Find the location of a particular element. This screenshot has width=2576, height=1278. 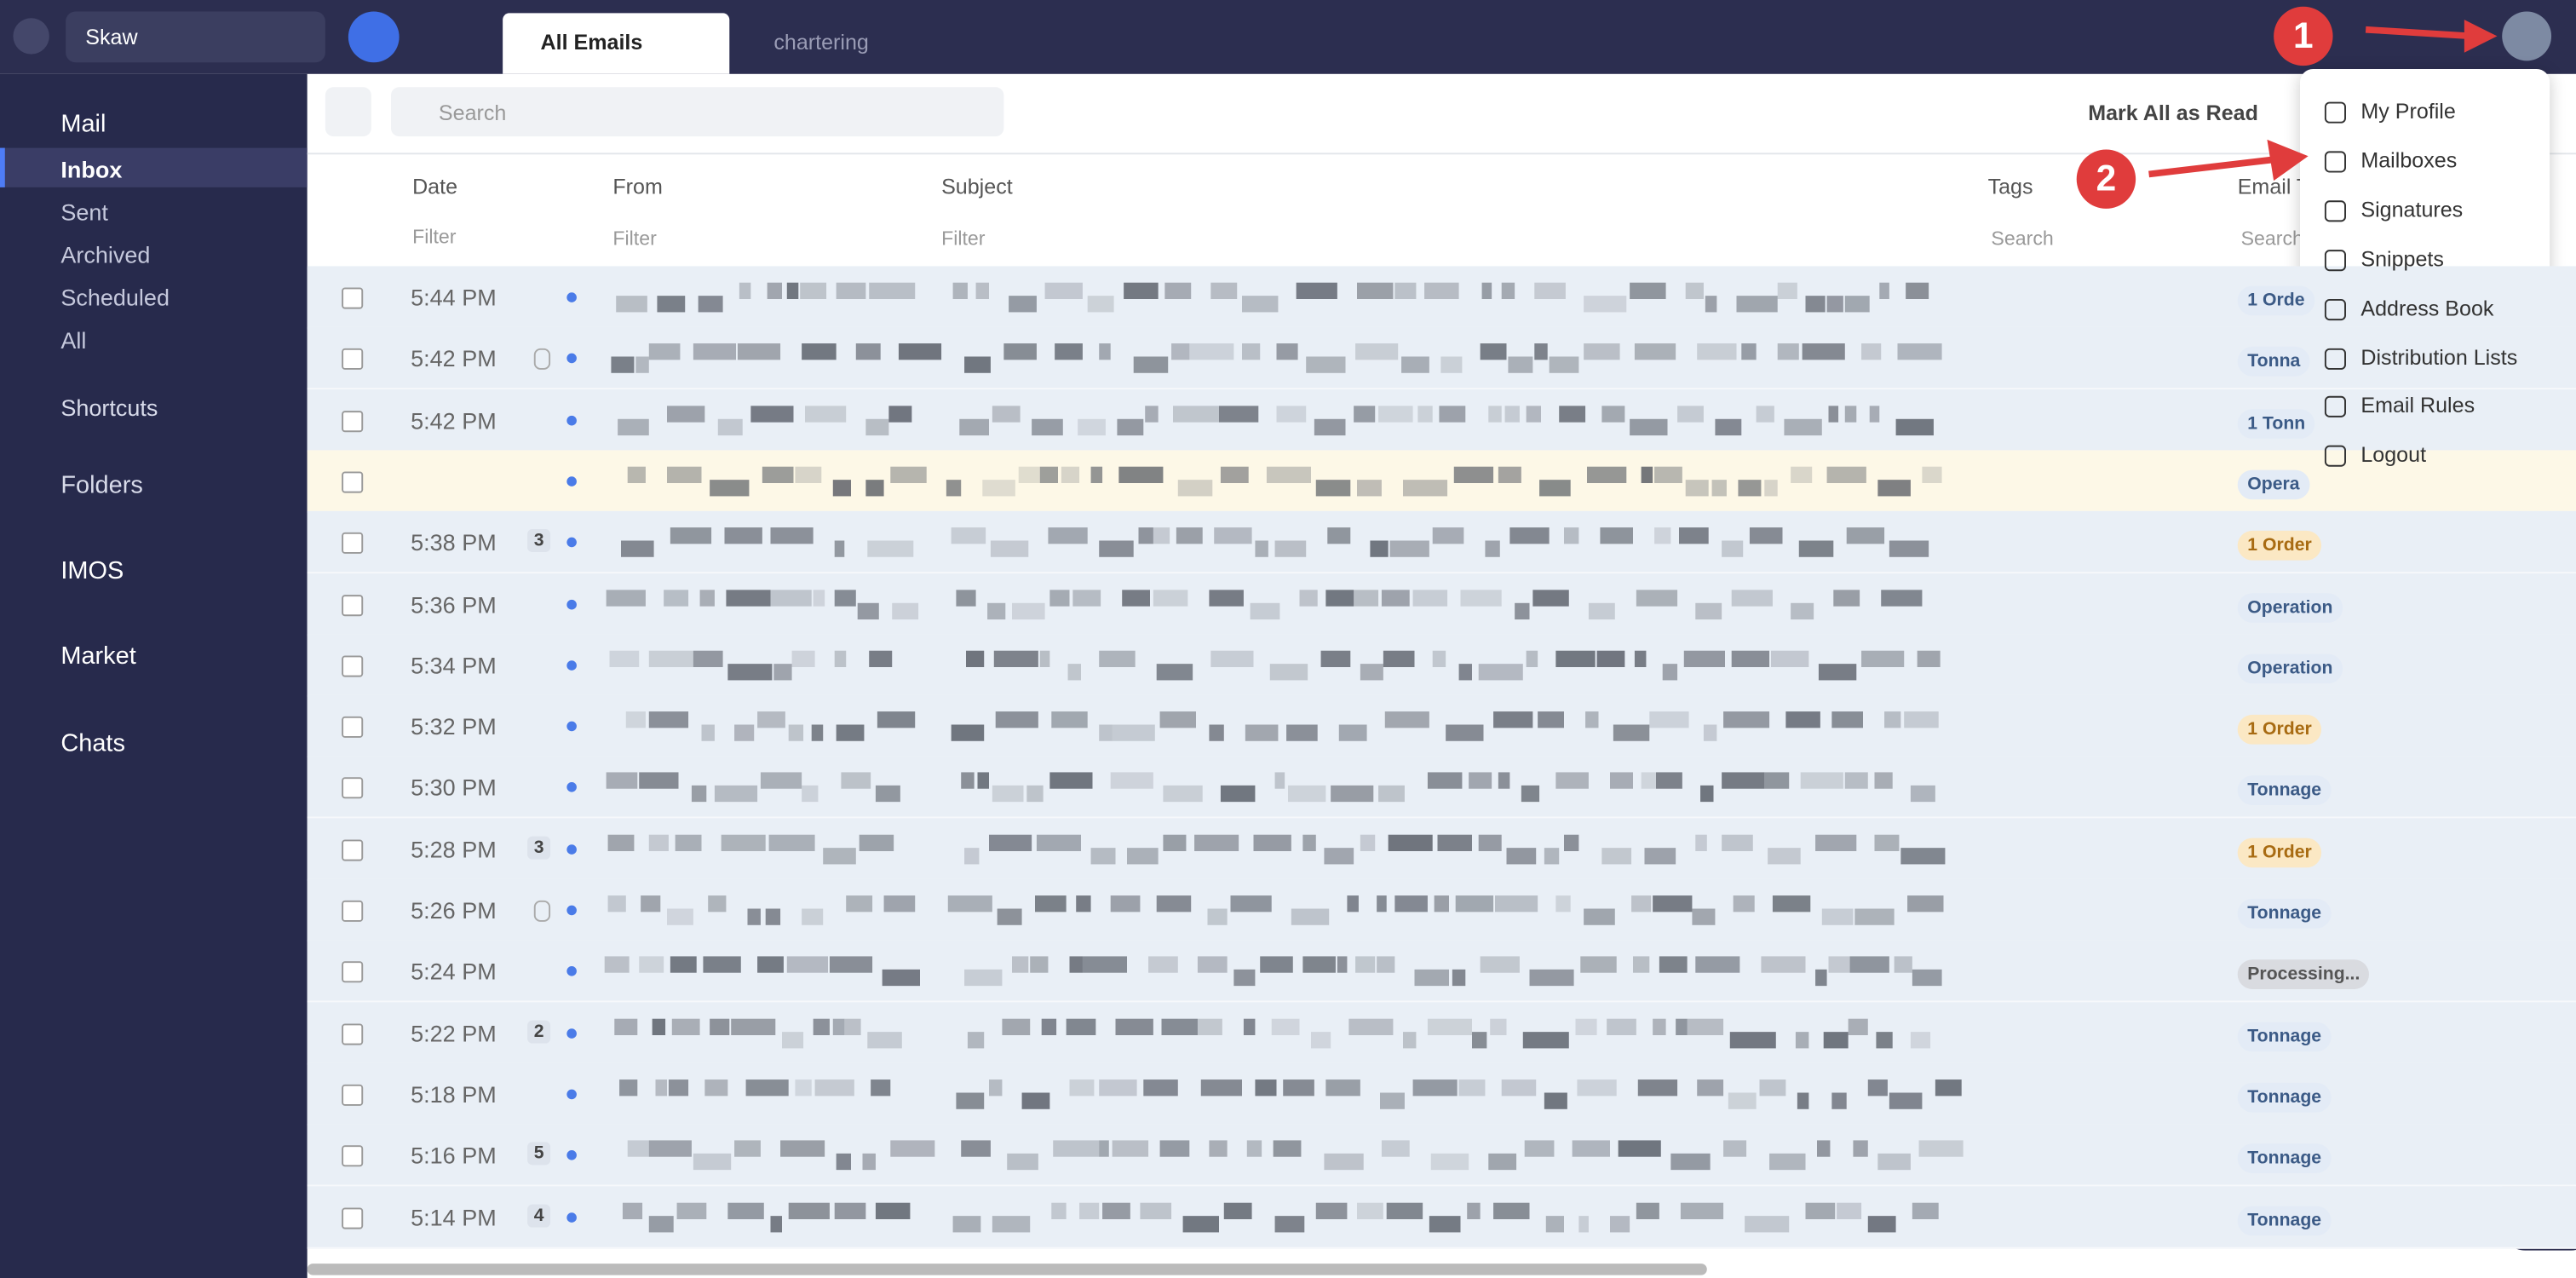

nav-market: Market is located at coordinates (98, 656).